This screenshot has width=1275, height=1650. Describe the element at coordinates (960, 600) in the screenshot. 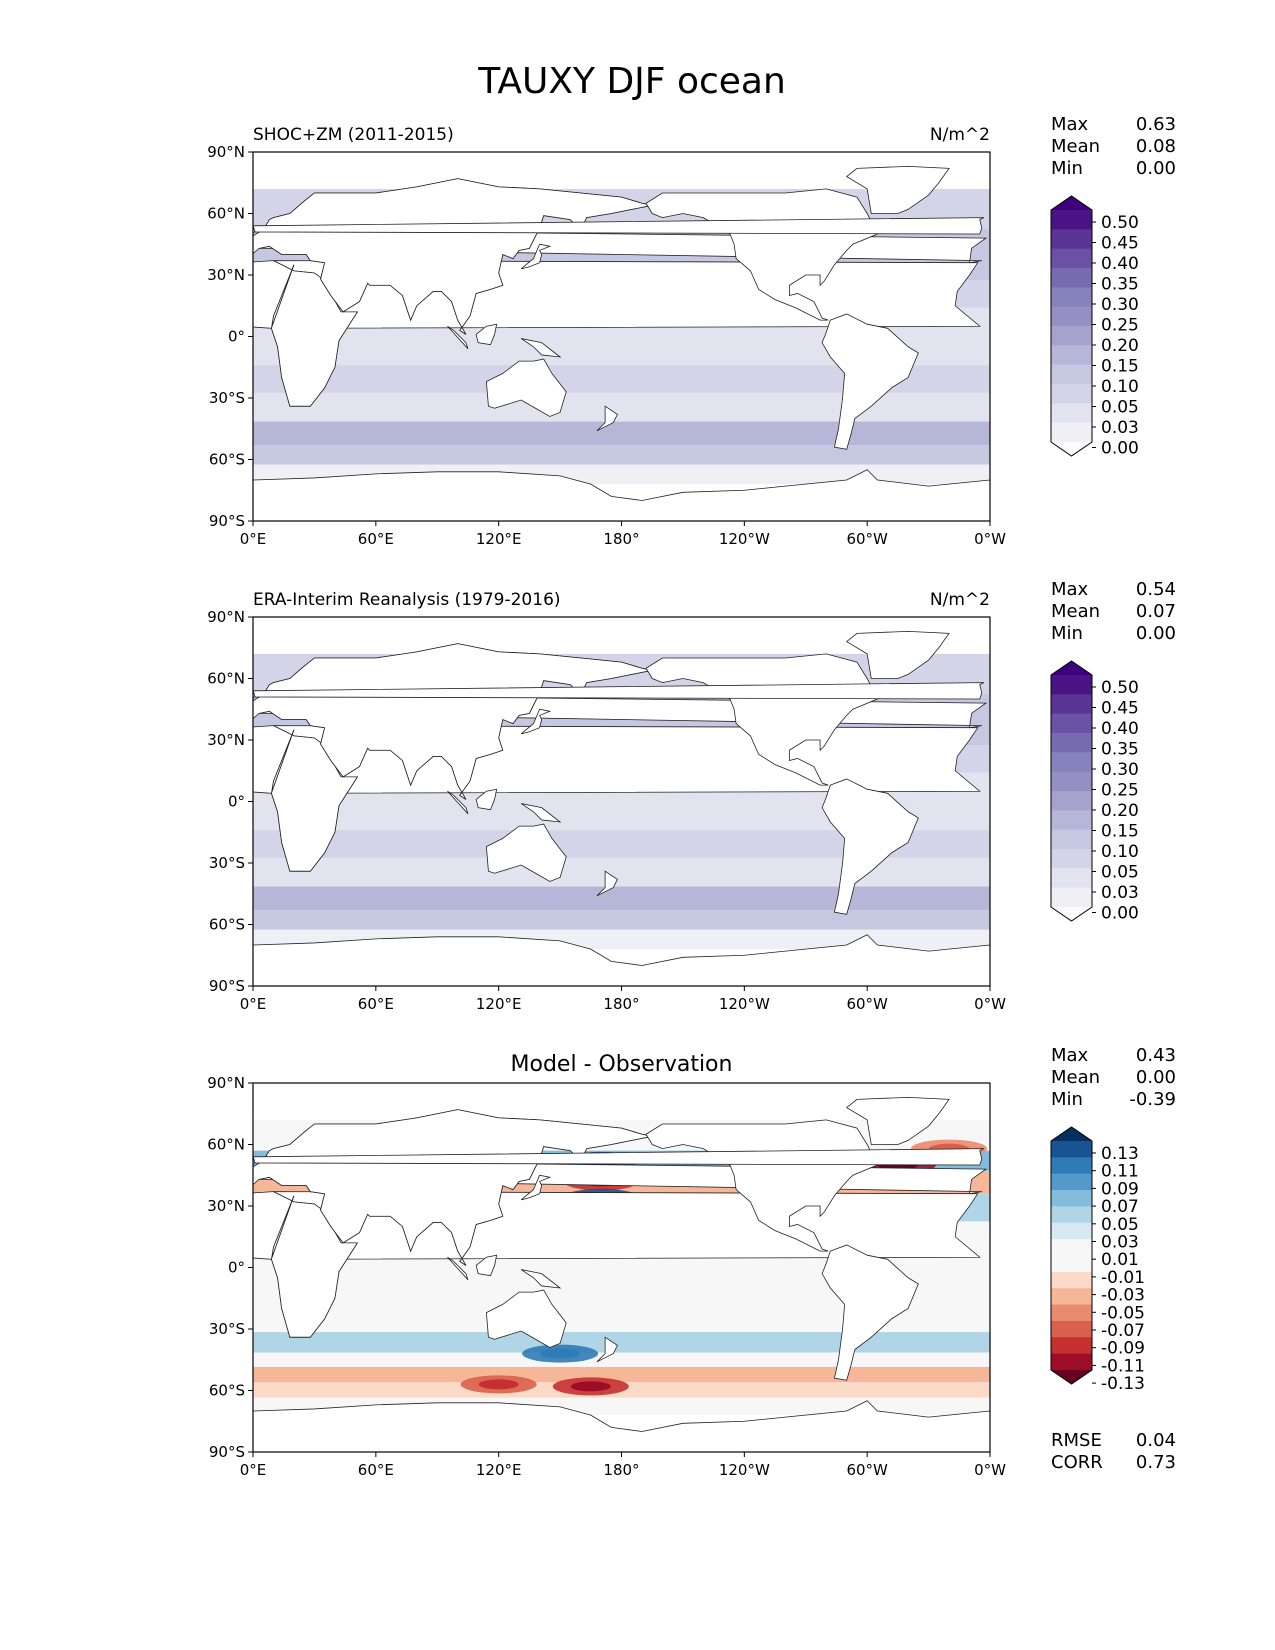

I see `panel-units: N/m^2` at that location.